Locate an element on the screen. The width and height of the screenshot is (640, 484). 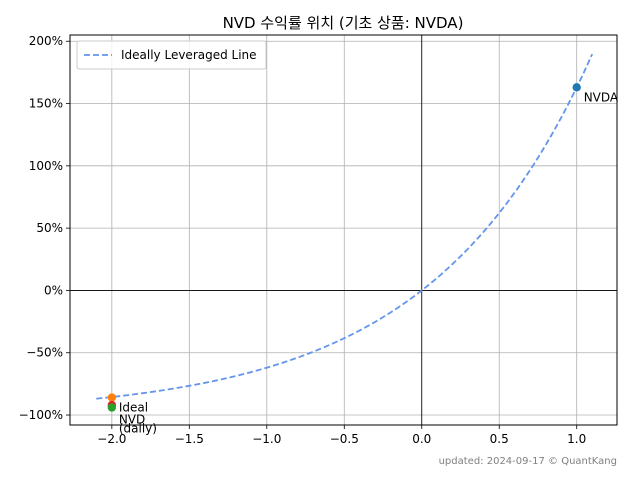
legend: Ideally Leveraged Line is located at coordinates (171, 55).